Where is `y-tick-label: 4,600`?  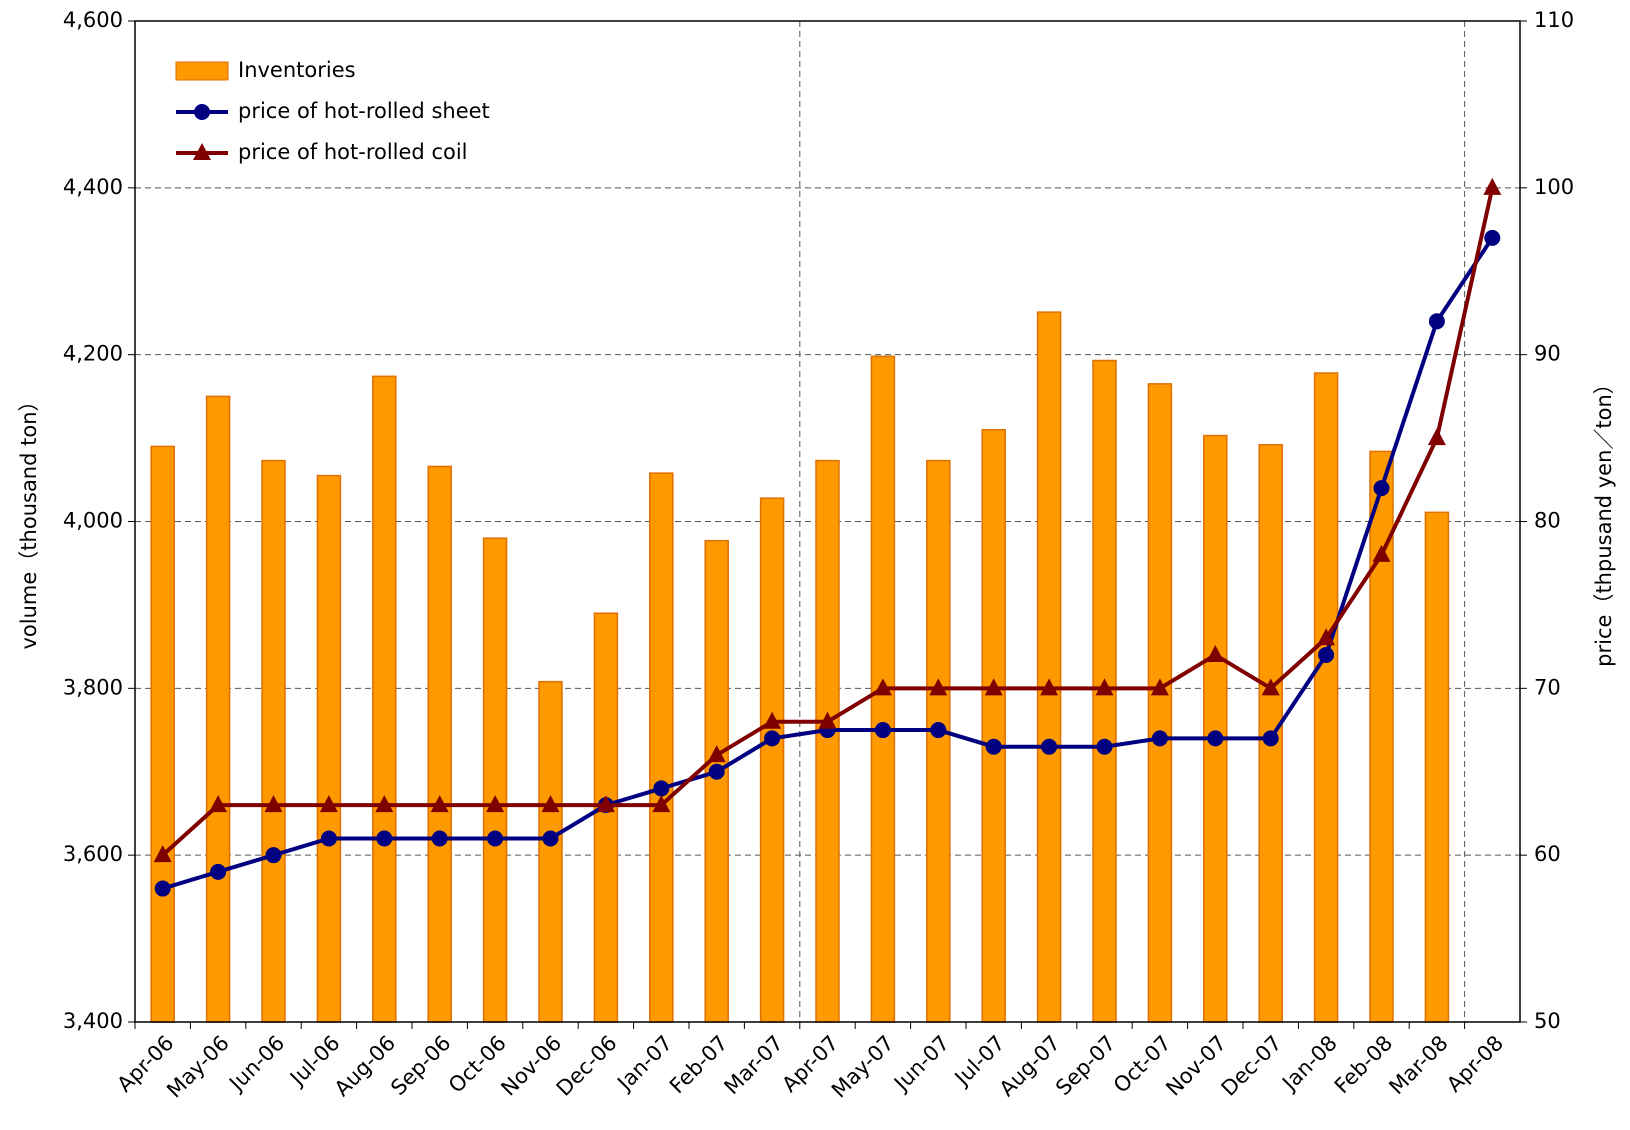
y-tick-label: 4,600 is located at coordinates (93, 20).